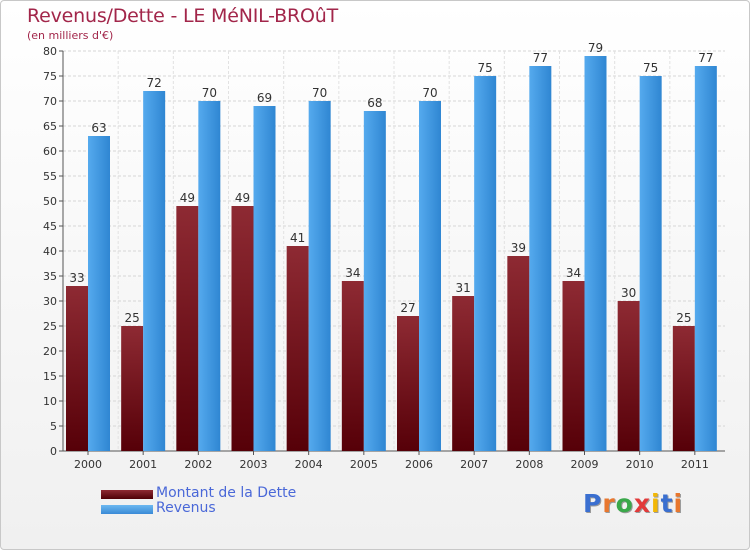 Image resolution: width=750 pixels, height=551 pixels. I want to click on data-label-revenus: 63, so click(98, 128).